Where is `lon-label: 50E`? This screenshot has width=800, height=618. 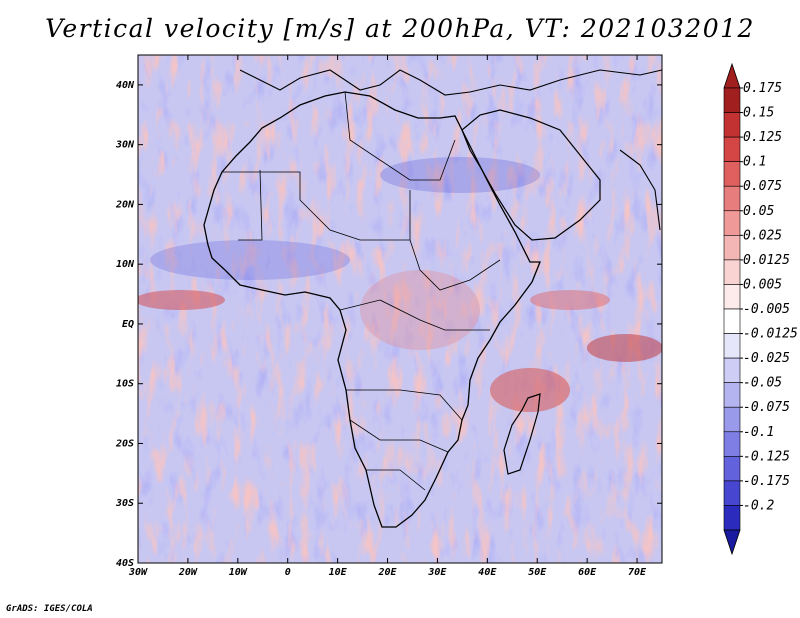
lon-label: 50E is located at coordinates (537, 572).